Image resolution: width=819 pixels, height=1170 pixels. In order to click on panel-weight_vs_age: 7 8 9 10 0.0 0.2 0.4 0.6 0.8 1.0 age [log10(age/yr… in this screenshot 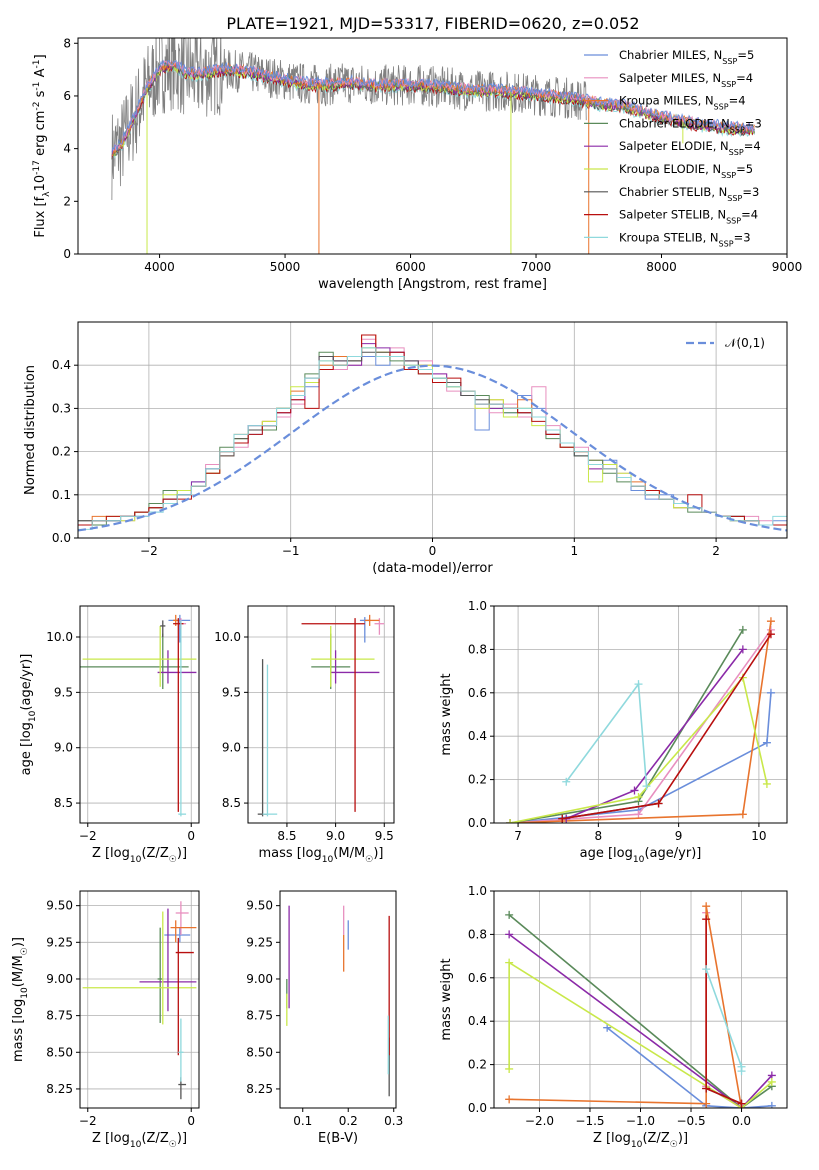, I will do `click(613, 732)`.